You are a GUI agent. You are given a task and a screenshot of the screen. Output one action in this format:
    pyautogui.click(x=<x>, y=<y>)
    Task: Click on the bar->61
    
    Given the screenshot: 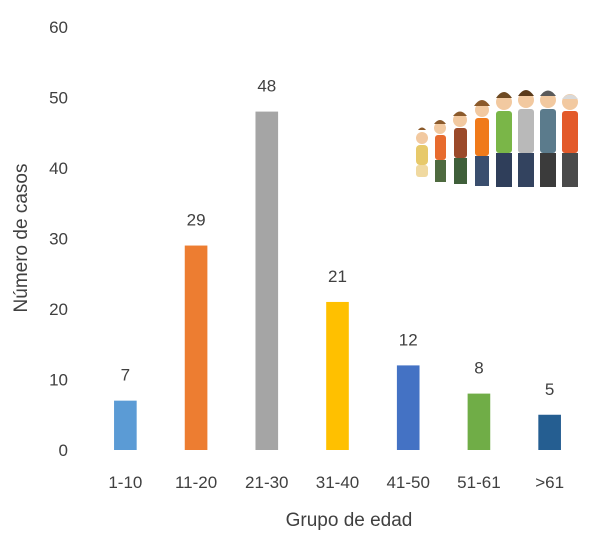 What is the action you would take?
    pyautogui.click(x=549, y=432)
    